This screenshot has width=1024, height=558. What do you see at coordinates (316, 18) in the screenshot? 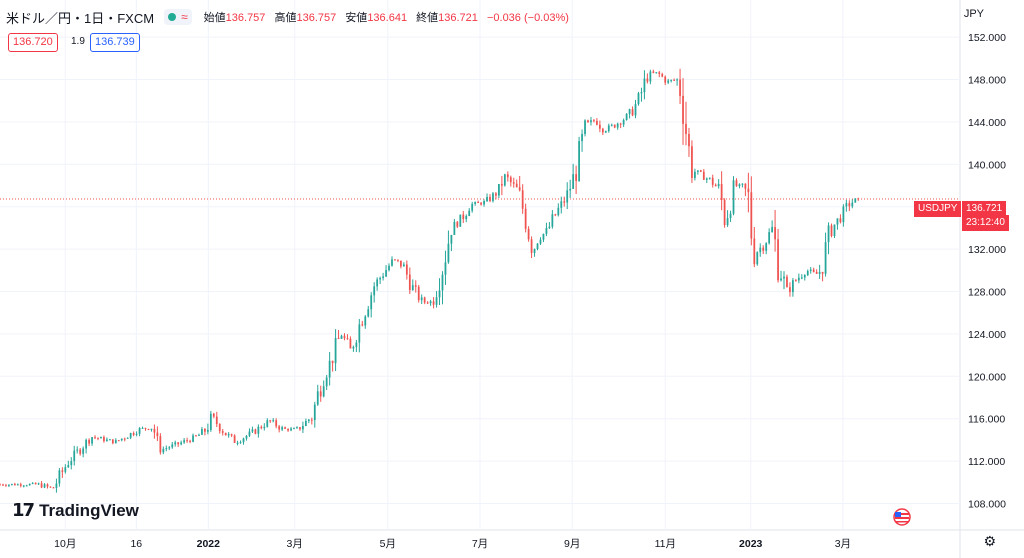
I see `high-value: 136.757` at bounding box center [316, 18].